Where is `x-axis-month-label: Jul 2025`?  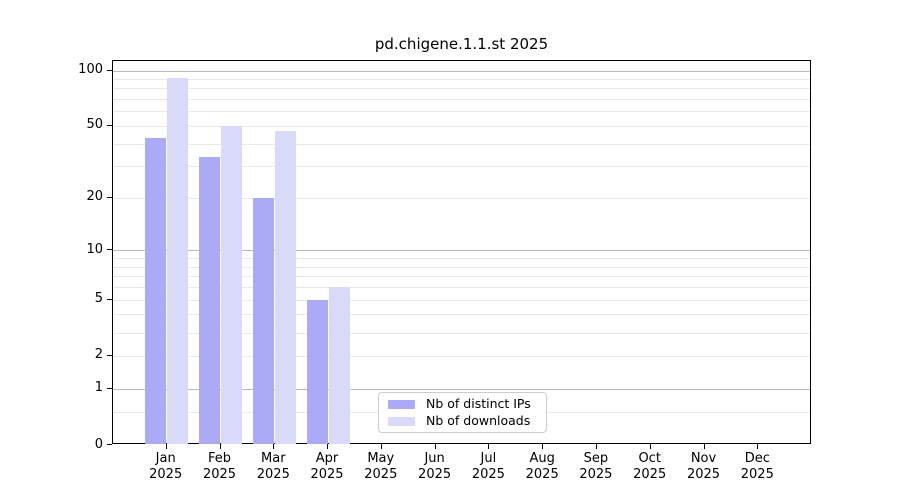 x-axis-month-label: Jul 2025 is located at coordinates (488, 466).